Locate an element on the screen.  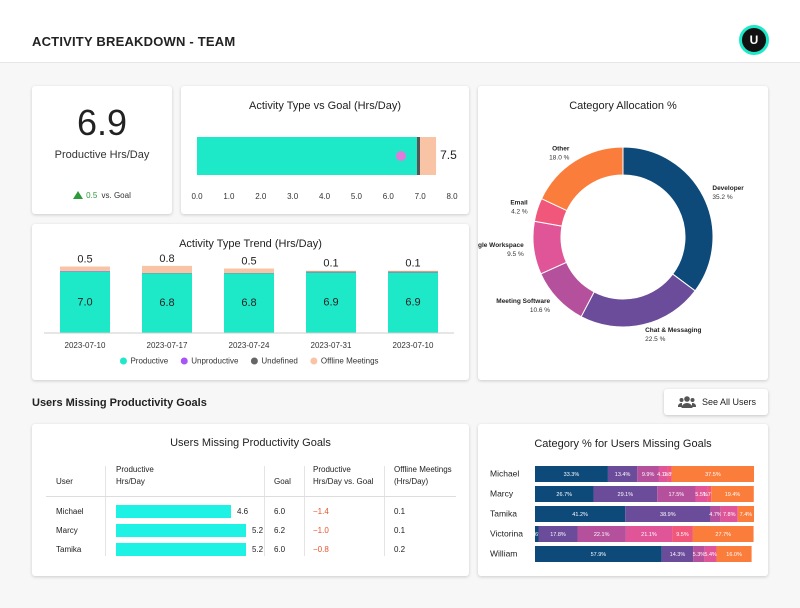
users-icon is located at coordinates (687, 402).